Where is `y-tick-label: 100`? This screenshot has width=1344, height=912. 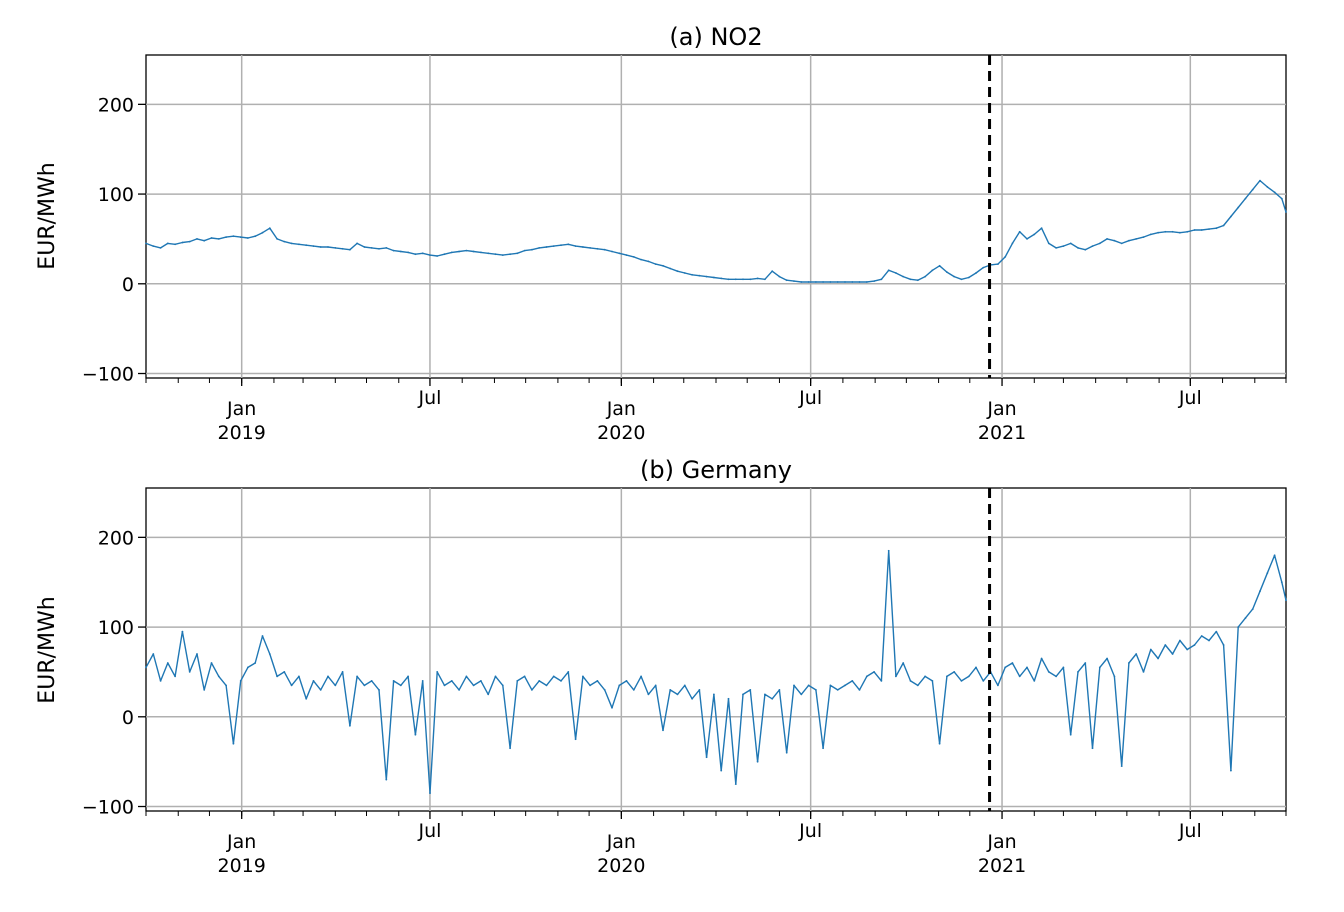 y-tick-label: 100 is located at coordinates (116, 195).